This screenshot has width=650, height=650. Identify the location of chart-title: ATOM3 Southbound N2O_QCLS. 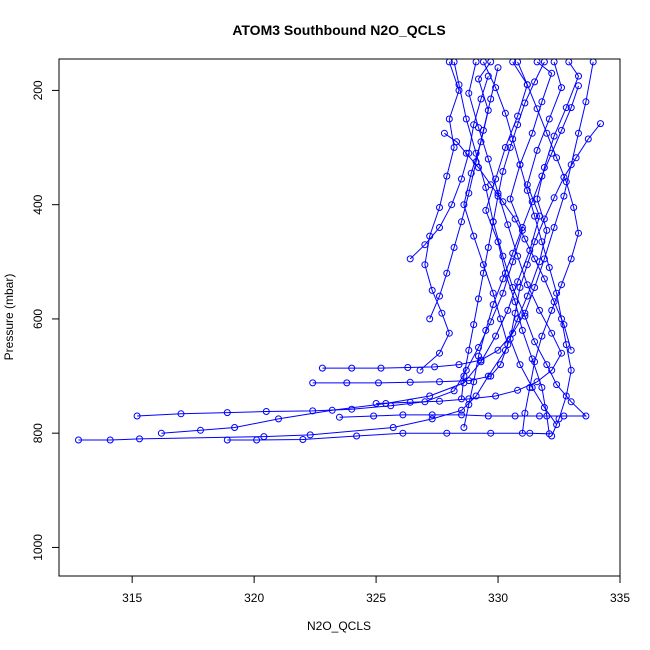
(338, 30).